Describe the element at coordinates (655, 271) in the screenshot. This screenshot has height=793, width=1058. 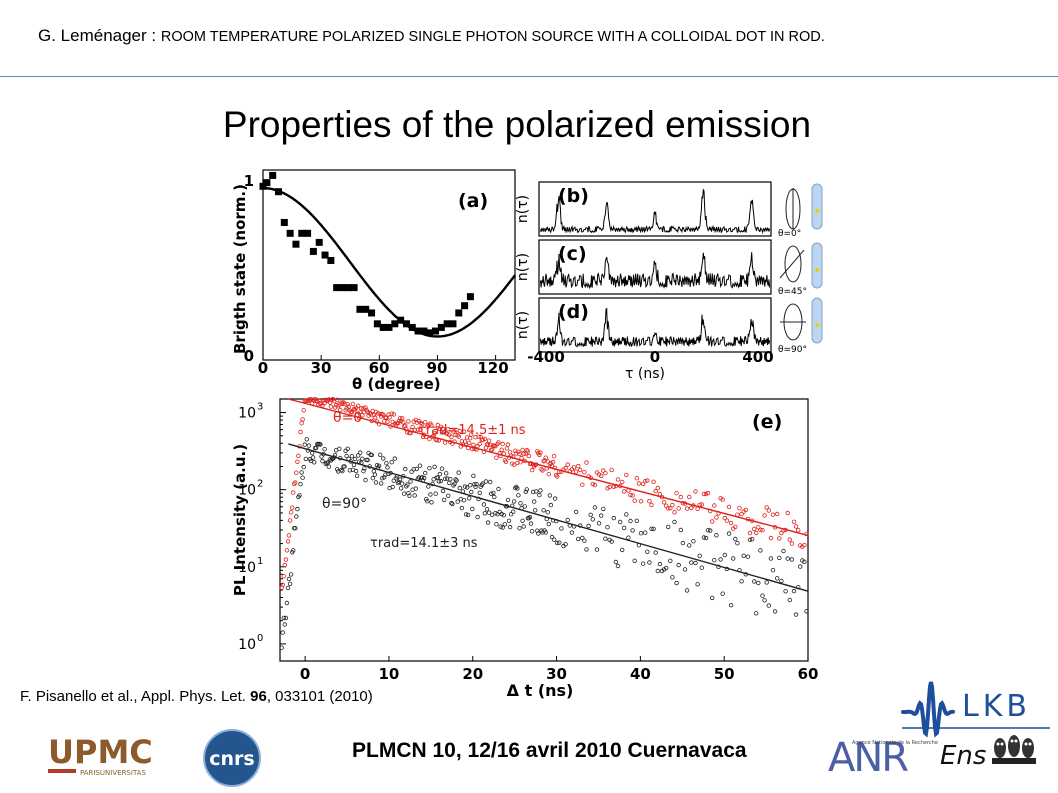
I see `panel-c-trace` at that location.